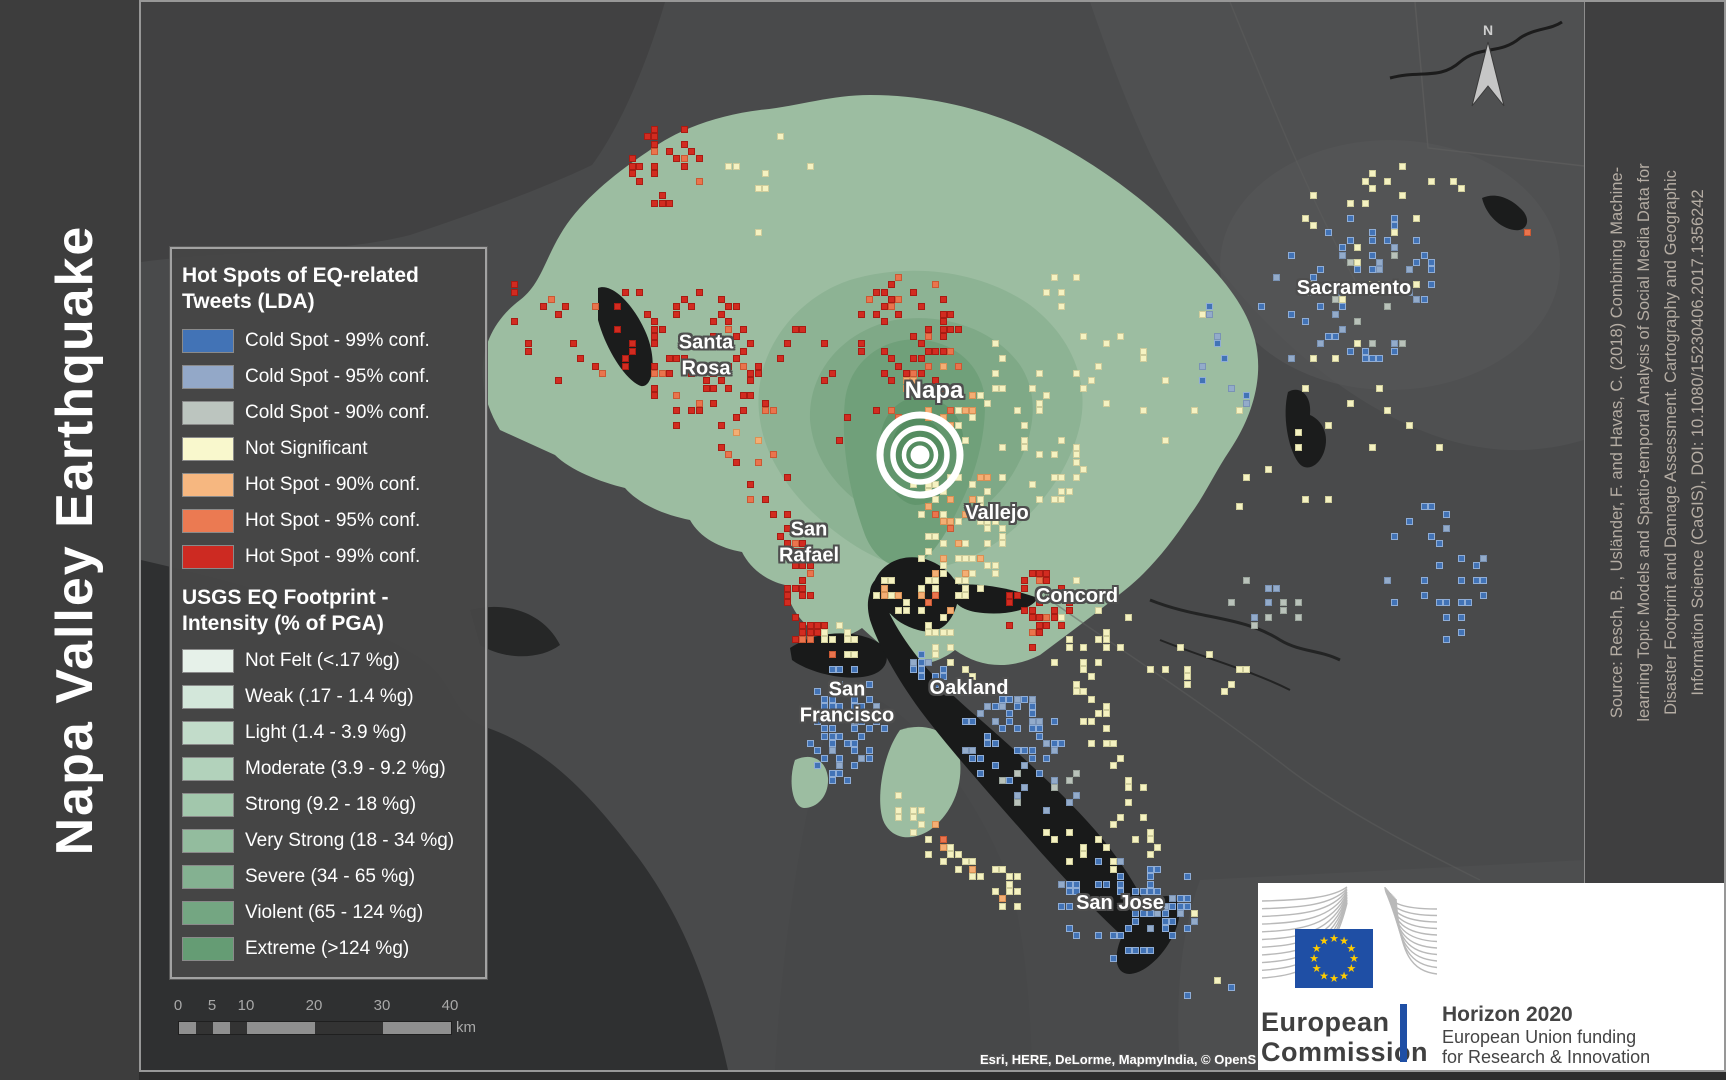 Image resolution: width=1726 pixels, height=1080 pixels. What do you see at coordinates (382, 1005) in the screenshot?
I see `scale-tick-30: 30` at bounding box center [382, 1005].